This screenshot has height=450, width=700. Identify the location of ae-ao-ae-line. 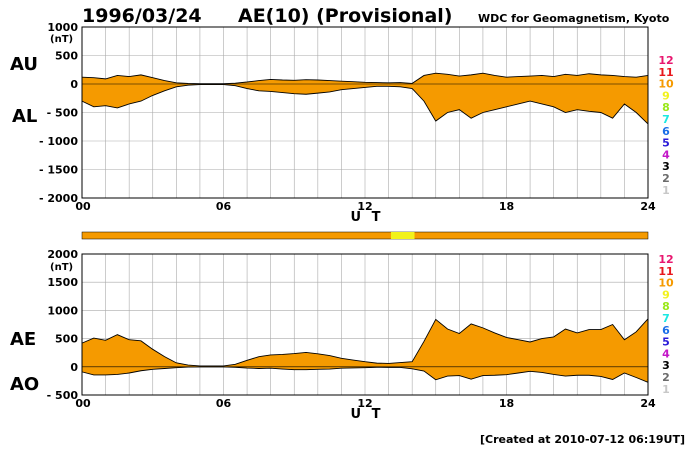
(365, 342).